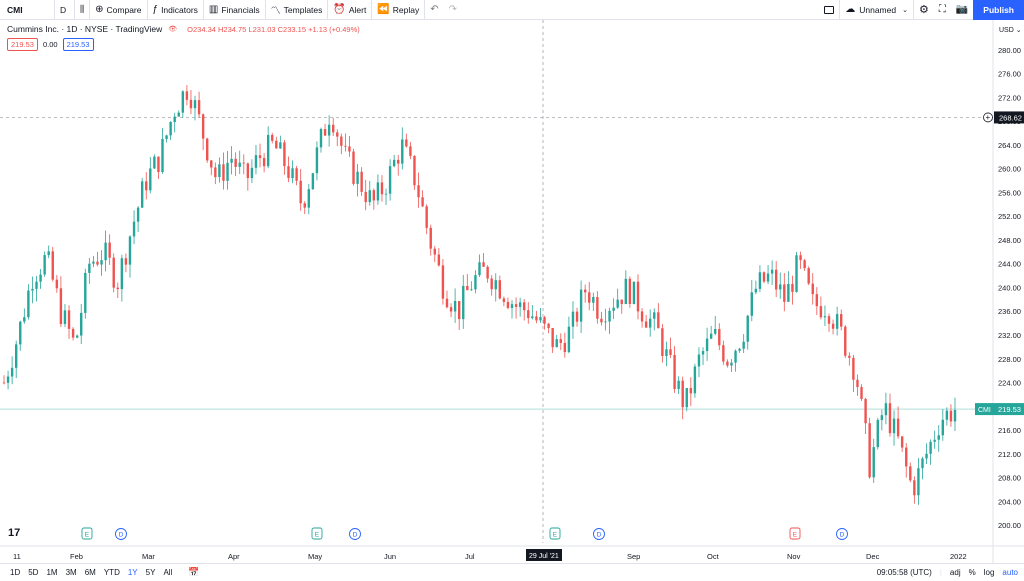  Describe the element at coordinates (119, 10) in the screenshot. I see `compare-button: ⊕ Compare` at that location.